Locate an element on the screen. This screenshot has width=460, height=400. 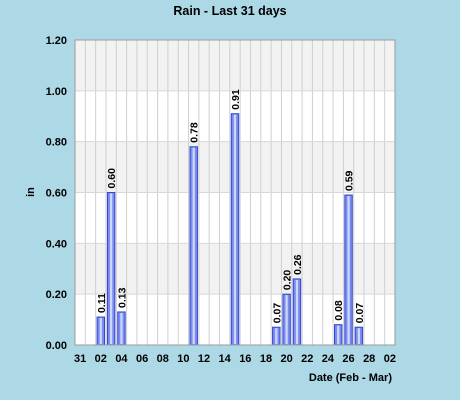
y-tick-label: 0.60 is located at coordinates (56, 194).